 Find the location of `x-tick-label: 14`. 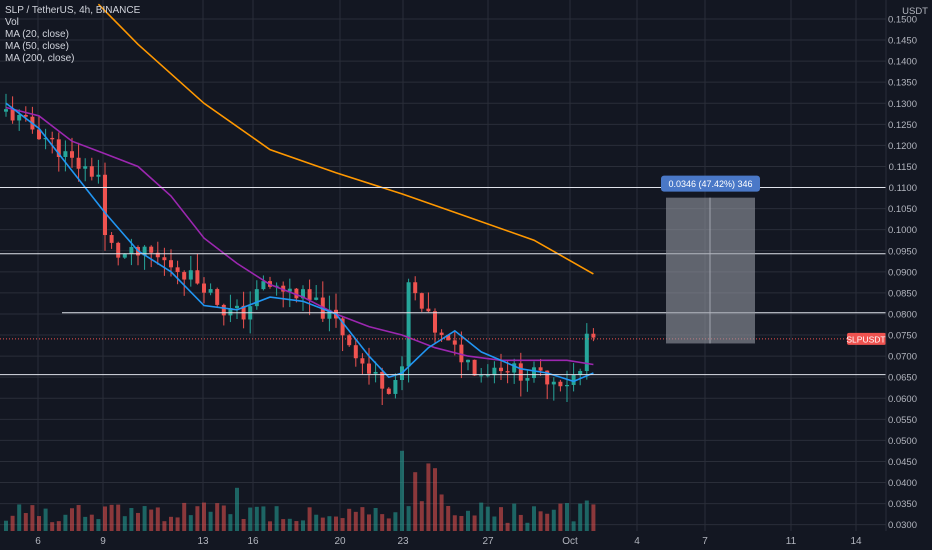

x-tick-label: 14 is located at coordinates (856, 541).